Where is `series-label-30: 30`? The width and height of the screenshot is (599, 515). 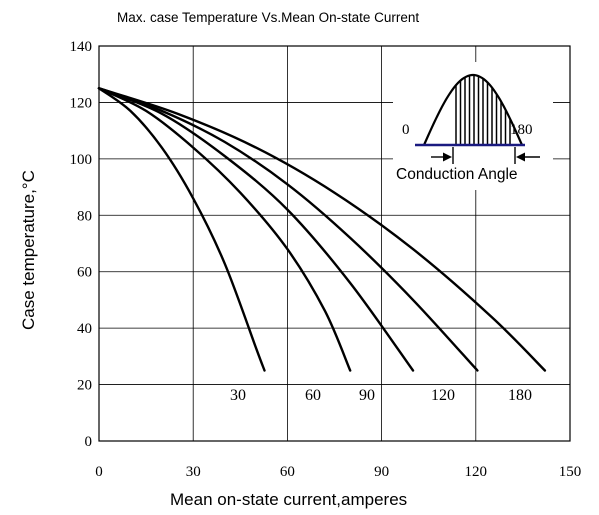 series-label-30: 30 is located at coordinates (238, 395).